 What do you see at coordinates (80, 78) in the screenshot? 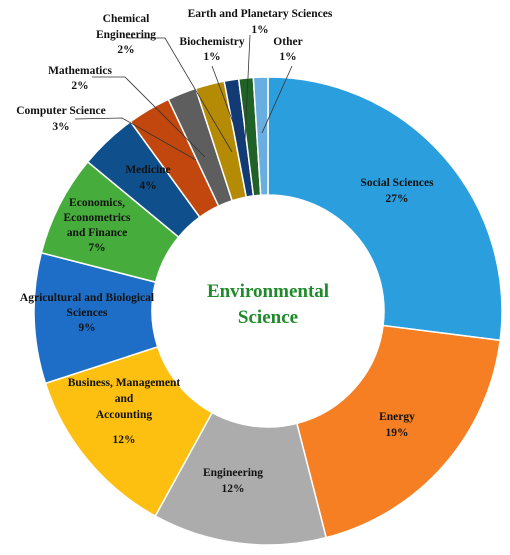
I see `slice-label-mathematics: Mathematics 2%` at bounding box center [80, 78].